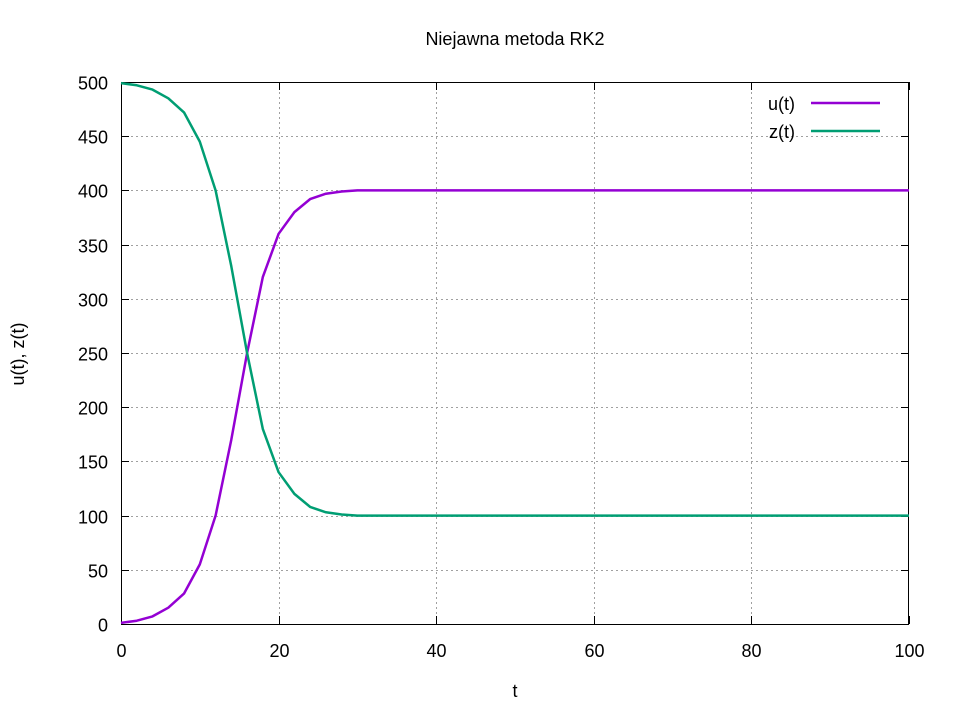 This screenshot has width=976, height=712. What do you see at coordinates (436, 651) in the screenshot?
I see `x-tick-label: 40` at bounding box center [436, 651].